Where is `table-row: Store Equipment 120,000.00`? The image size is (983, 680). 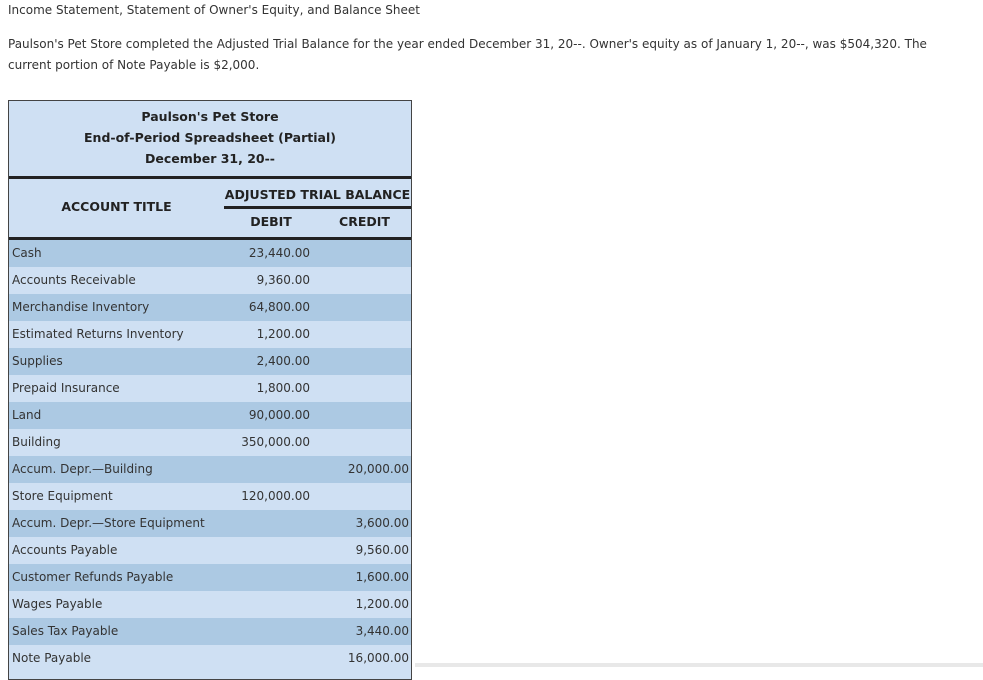 table-row: Store Equipment 120,000.00 is located at coordinates (210, 496).